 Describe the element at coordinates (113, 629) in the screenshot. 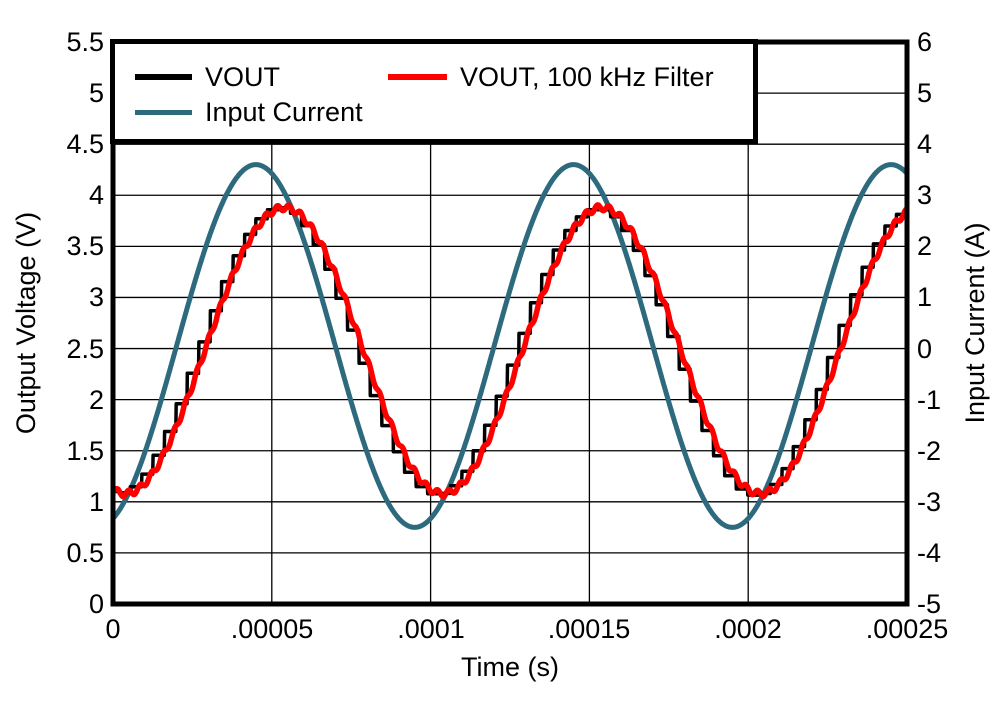

I see `x-tick: 0` at that location.